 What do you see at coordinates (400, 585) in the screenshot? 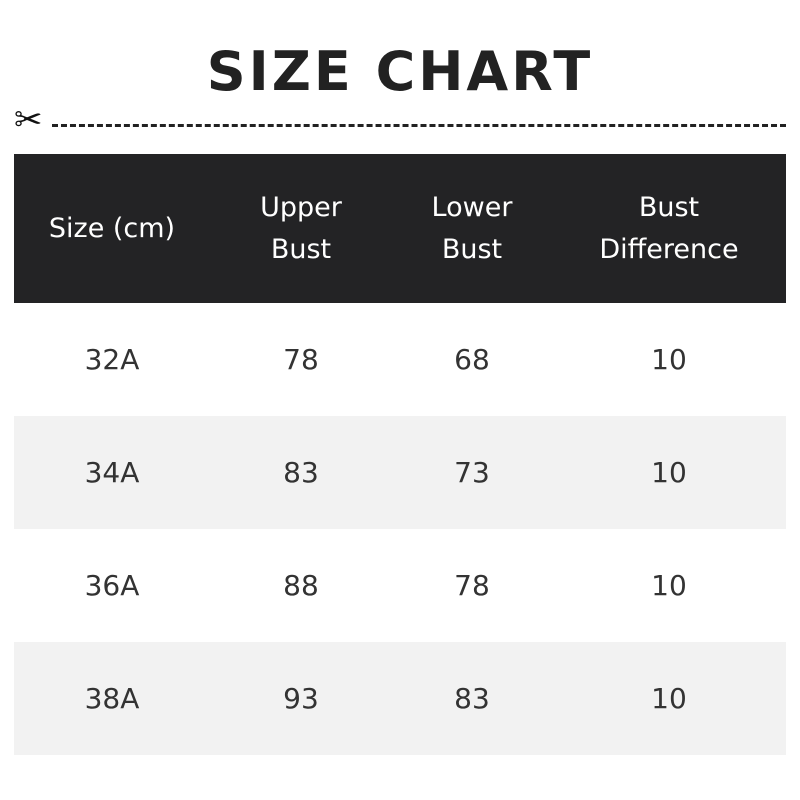
I see `table-row: 36A 88 78 10` at bounding box center [400, 585].